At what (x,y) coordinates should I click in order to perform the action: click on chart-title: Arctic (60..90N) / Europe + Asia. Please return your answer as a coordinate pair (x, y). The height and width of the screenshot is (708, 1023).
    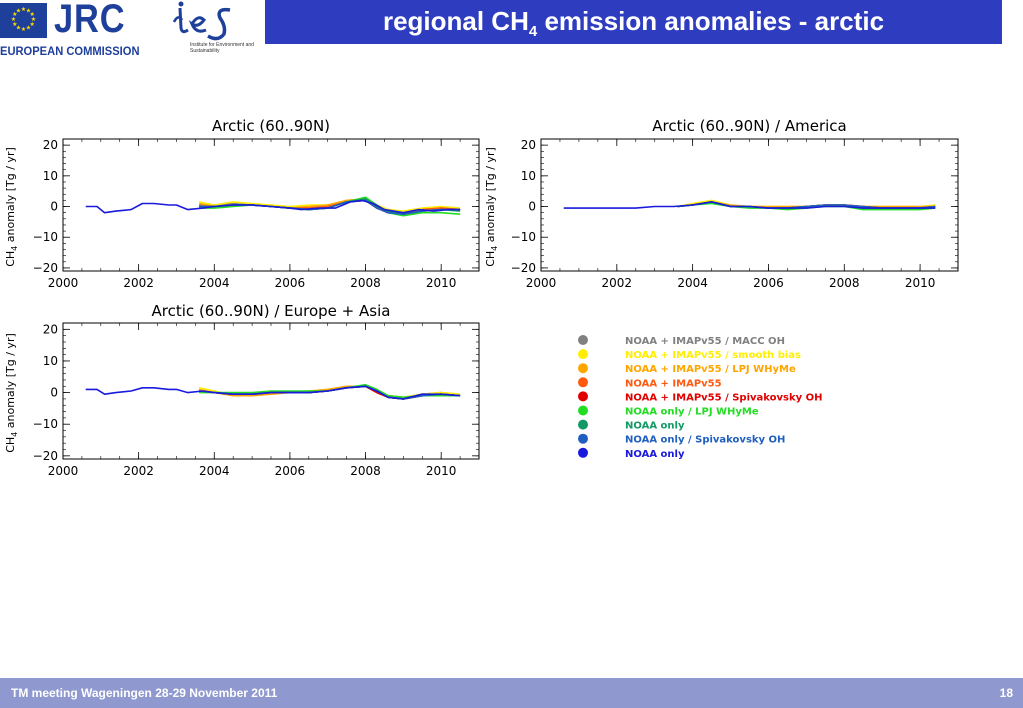
    Looking at the image, I should click on (271, 311).